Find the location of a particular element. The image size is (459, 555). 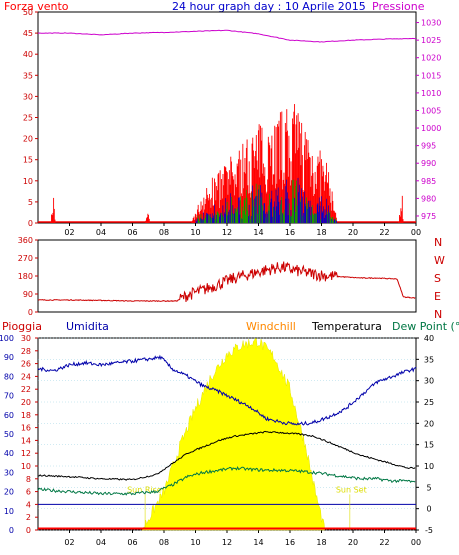

rain-axis-tick-label: 10 is located at coordinates (26, 466).